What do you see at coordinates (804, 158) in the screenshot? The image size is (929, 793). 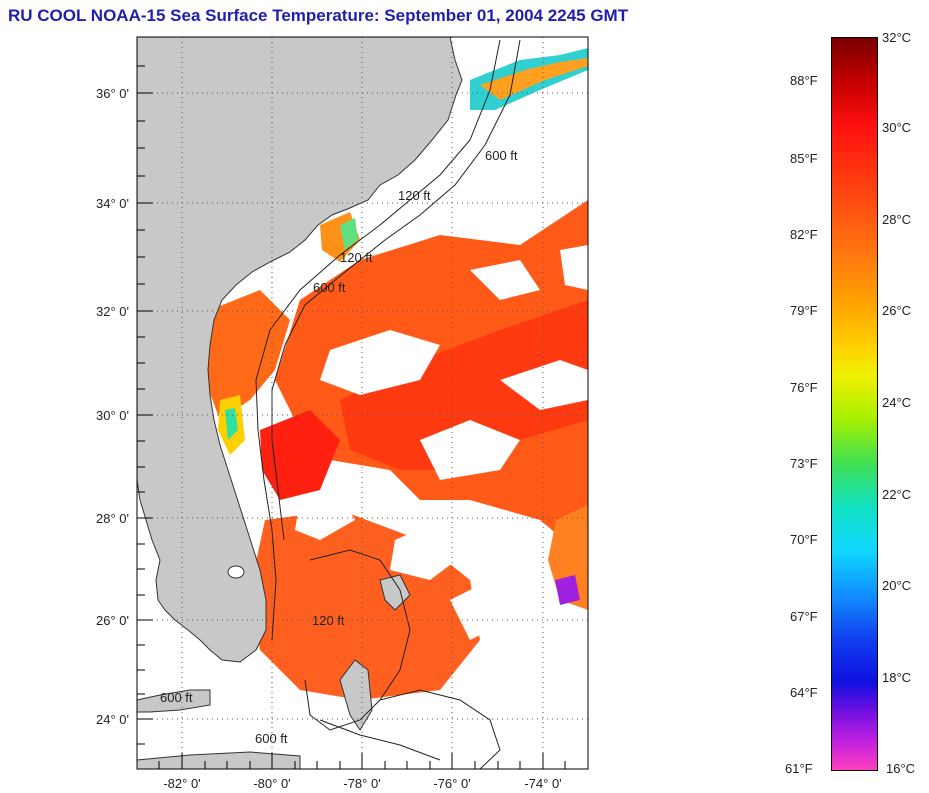 I see `colorbar-f-label: 85°F` at bounding box center [804, 158].